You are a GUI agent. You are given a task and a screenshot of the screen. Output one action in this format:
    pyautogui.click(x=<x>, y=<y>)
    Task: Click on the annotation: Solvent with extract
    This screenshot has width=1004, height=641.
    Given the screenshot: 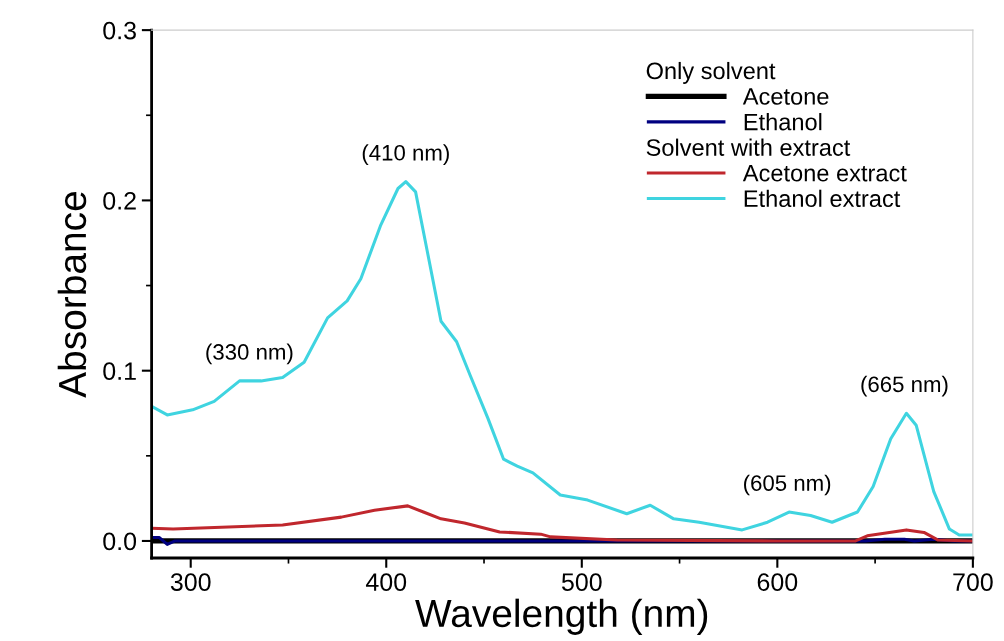 What is the action you would take?
    pyautogui.click(x=748, y=147)
    